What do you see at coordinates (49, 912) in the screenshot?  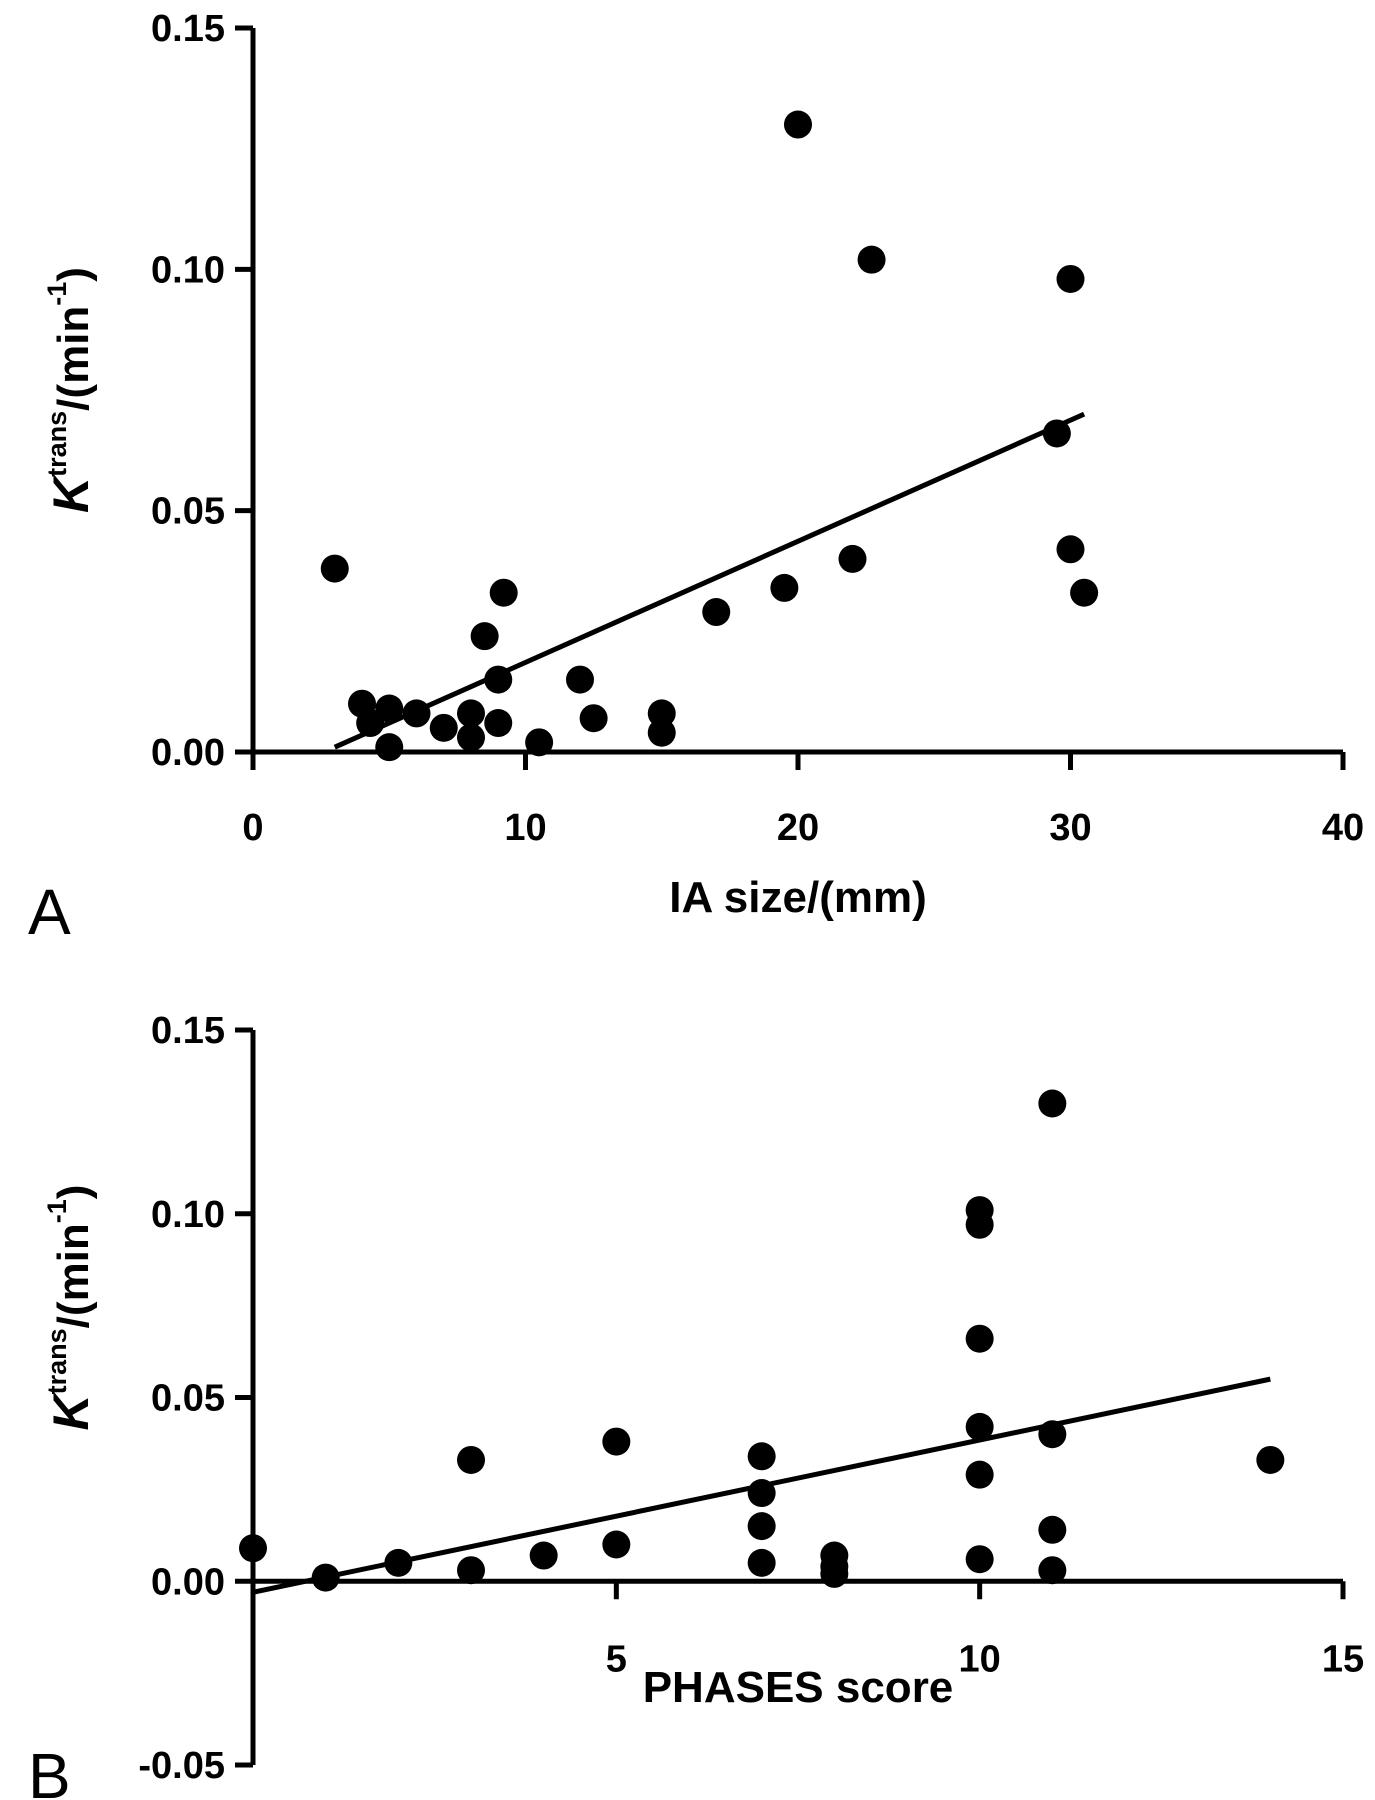 I see `panel-a-letter: A` at bounding box center [49, 912].